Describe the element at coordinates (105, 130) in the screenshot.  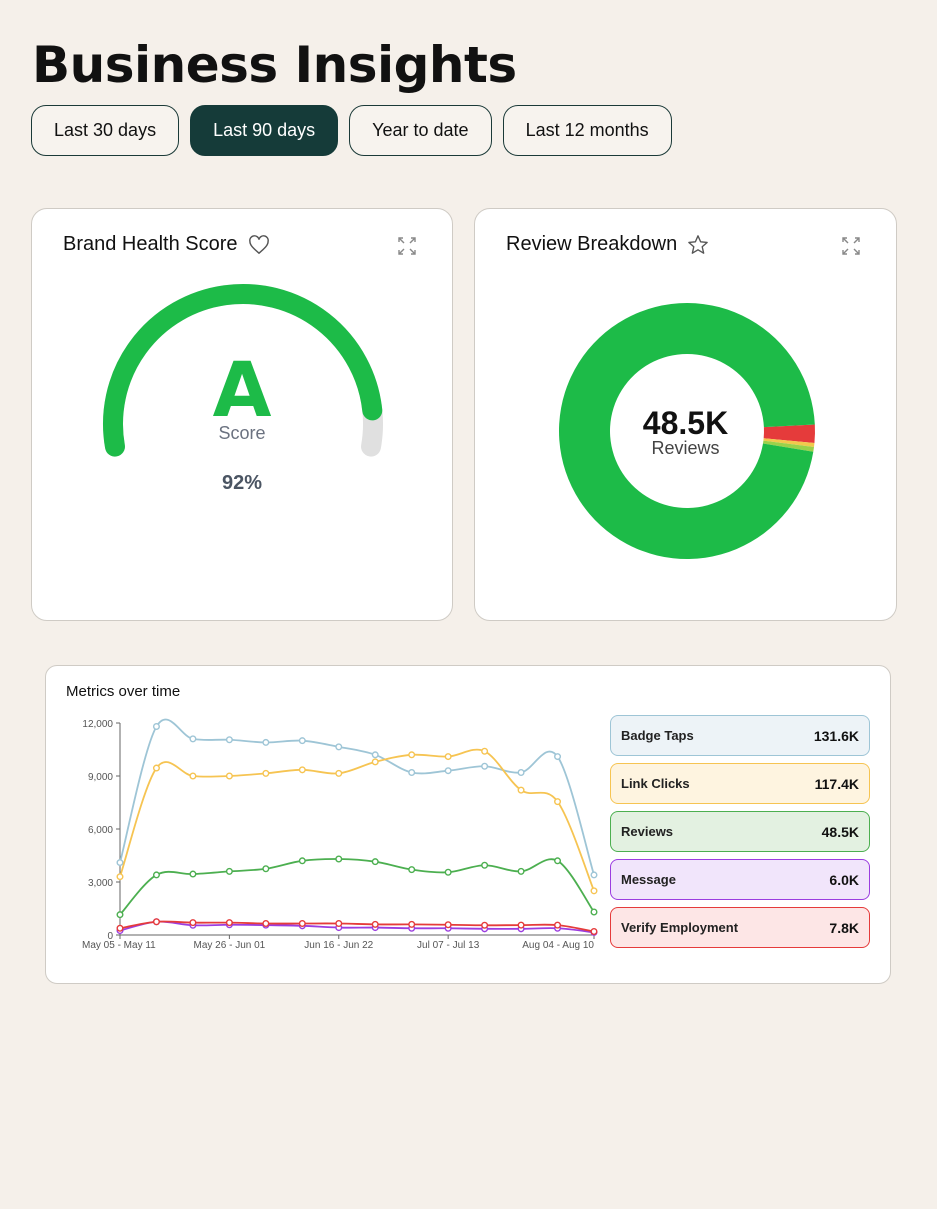
I see `filter-last-30-days: Last 30 days` at that location.